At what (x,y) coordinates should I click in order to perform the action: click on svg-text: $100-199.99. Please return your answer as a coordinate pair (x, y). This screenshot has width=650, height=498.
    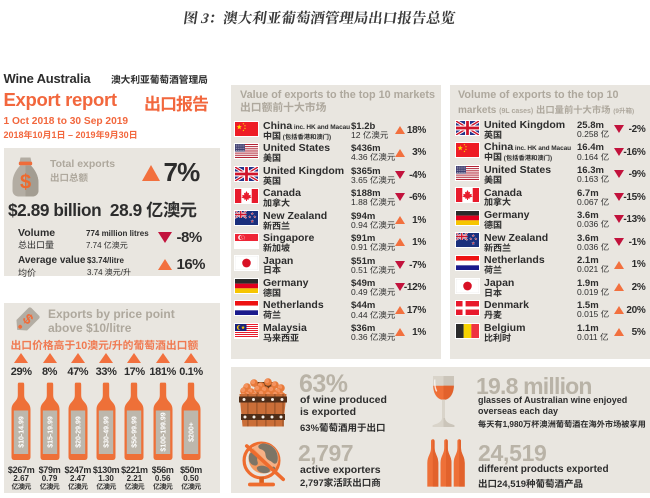
    Looking at the image, I should click on (163, 431).